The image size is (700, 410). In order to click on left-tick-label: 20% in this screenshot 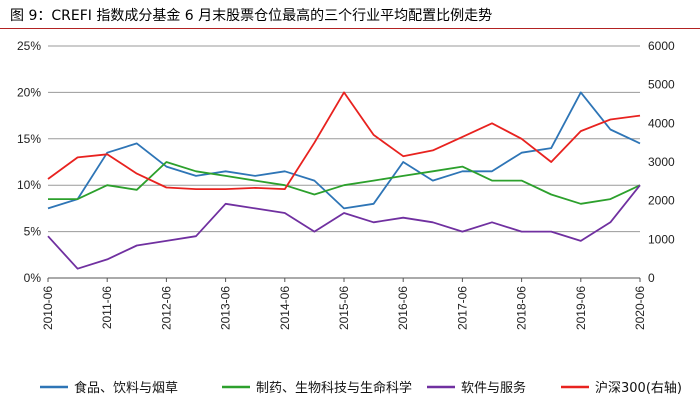, I will do `click(29, 92)`.